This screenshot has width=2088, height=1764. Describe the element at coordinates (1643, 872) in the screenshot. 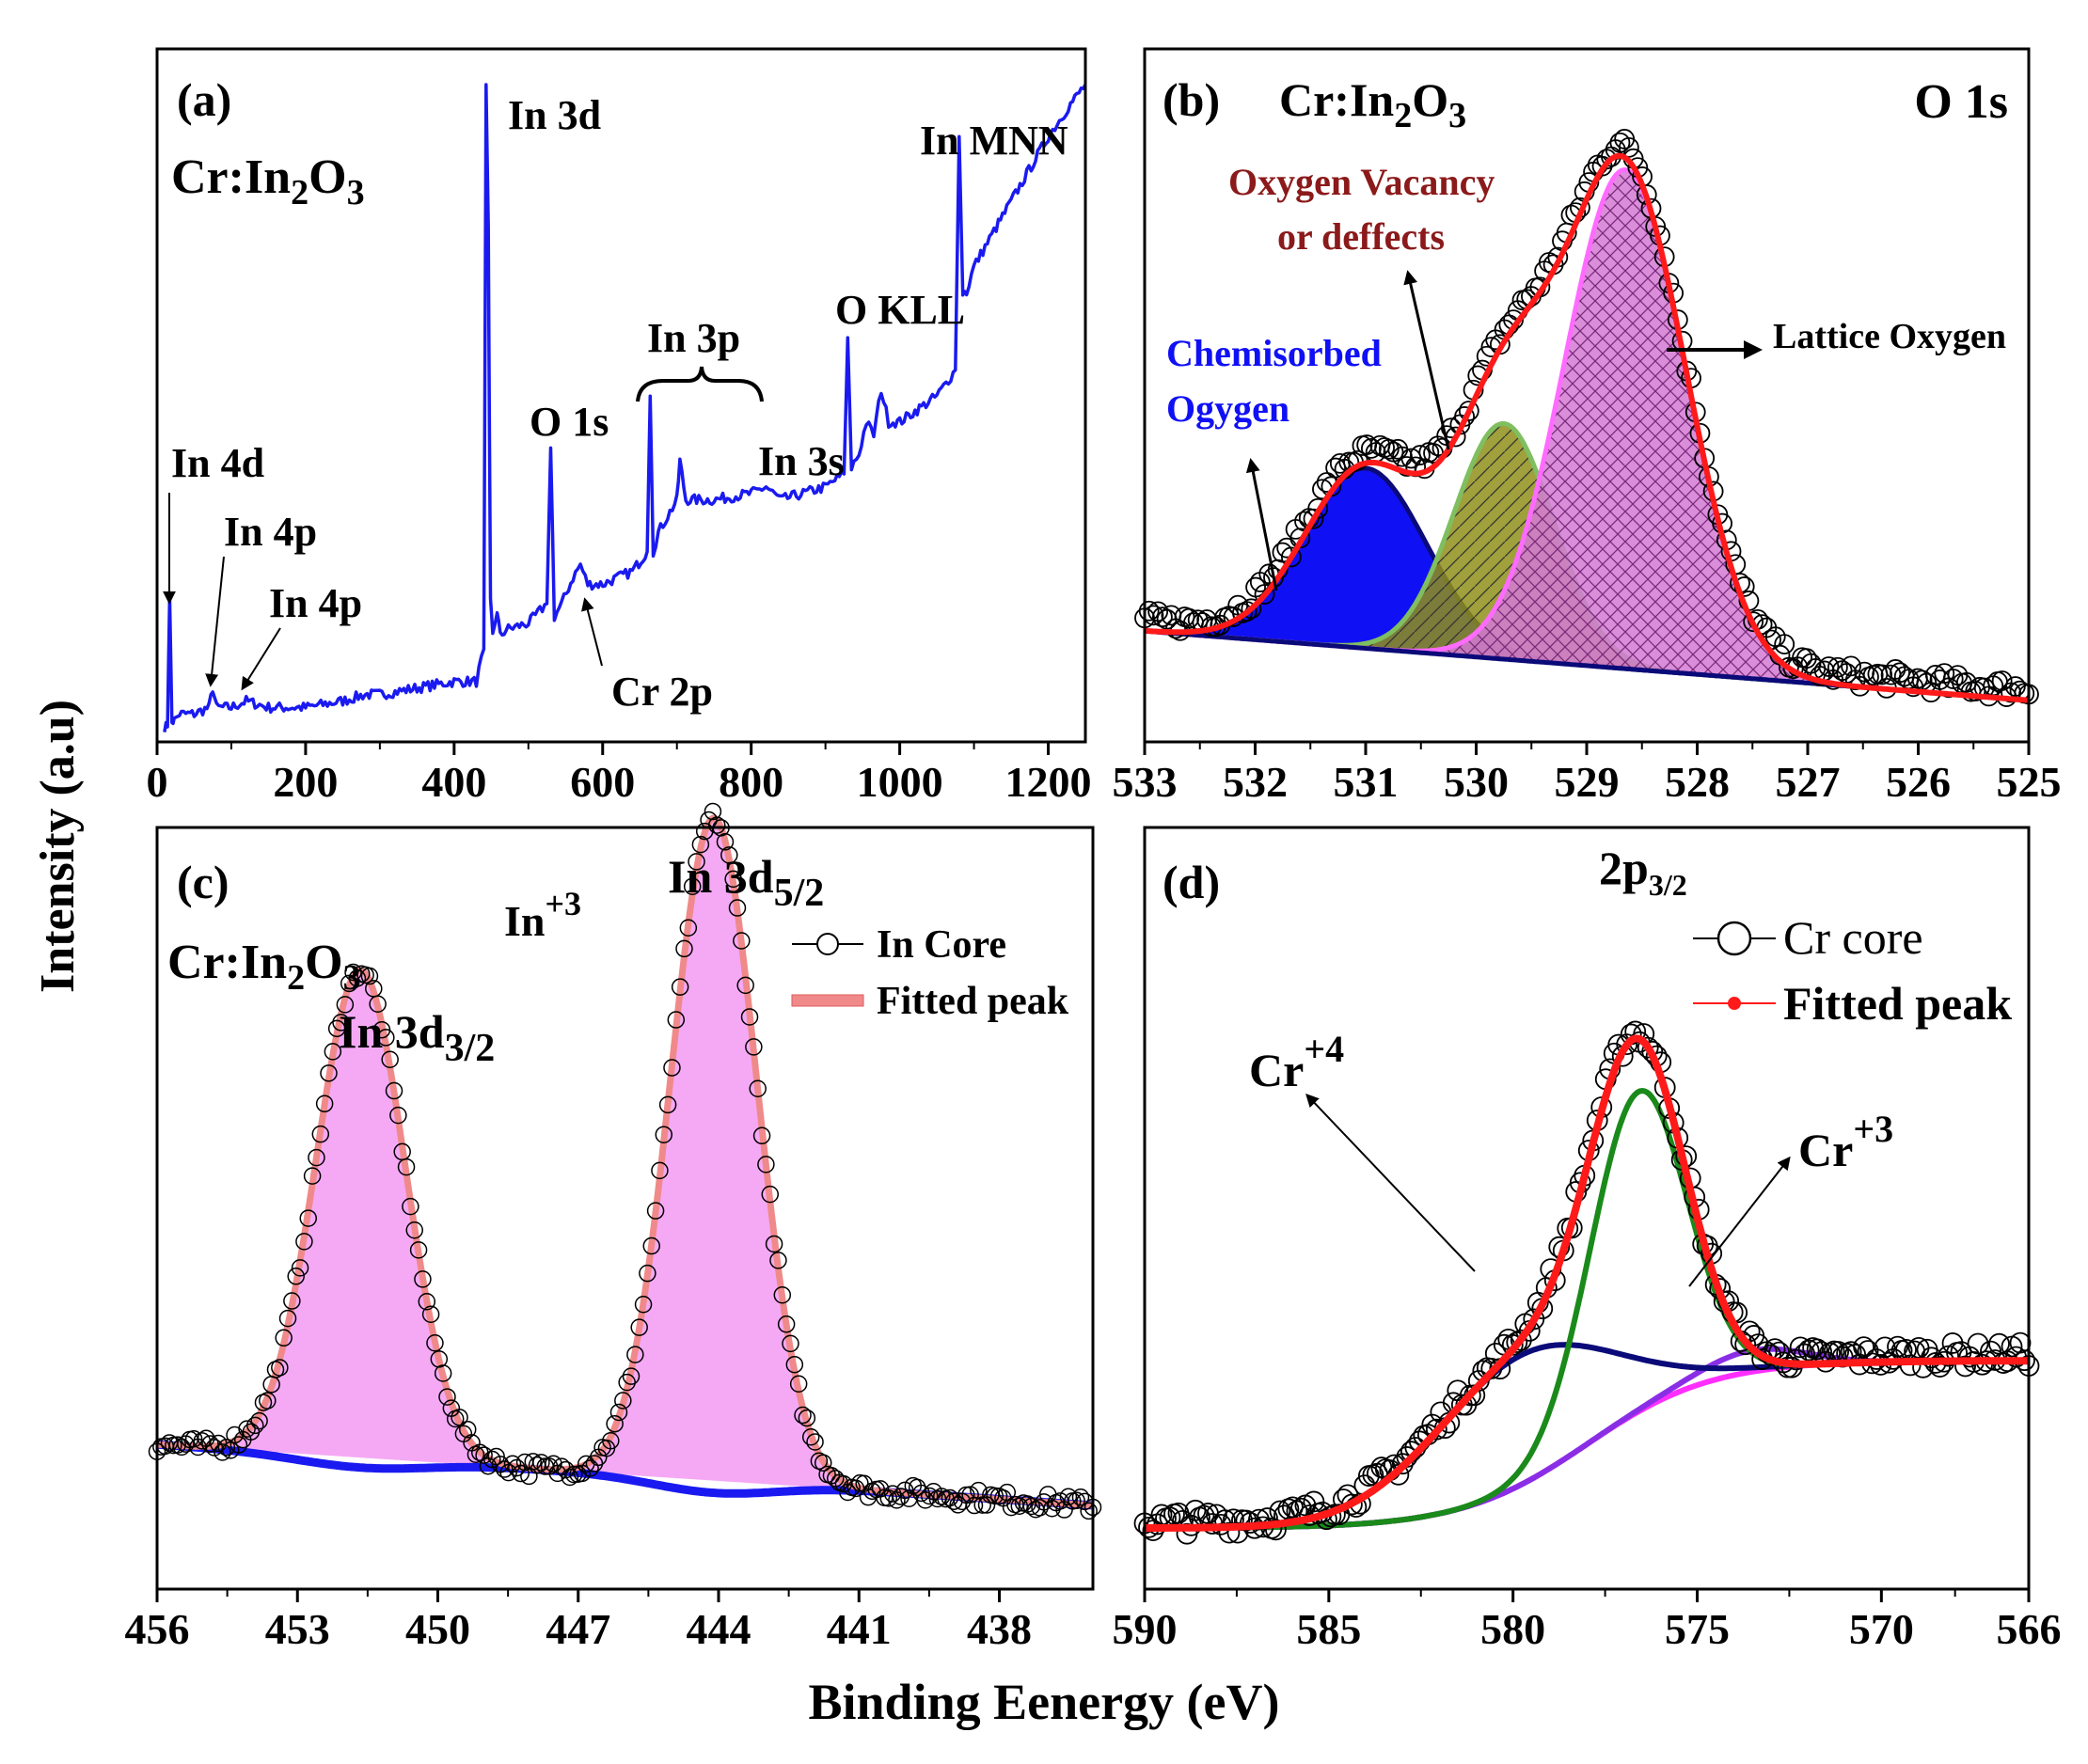

I see `panel-d-peak-label: 2p3/2` at that location.